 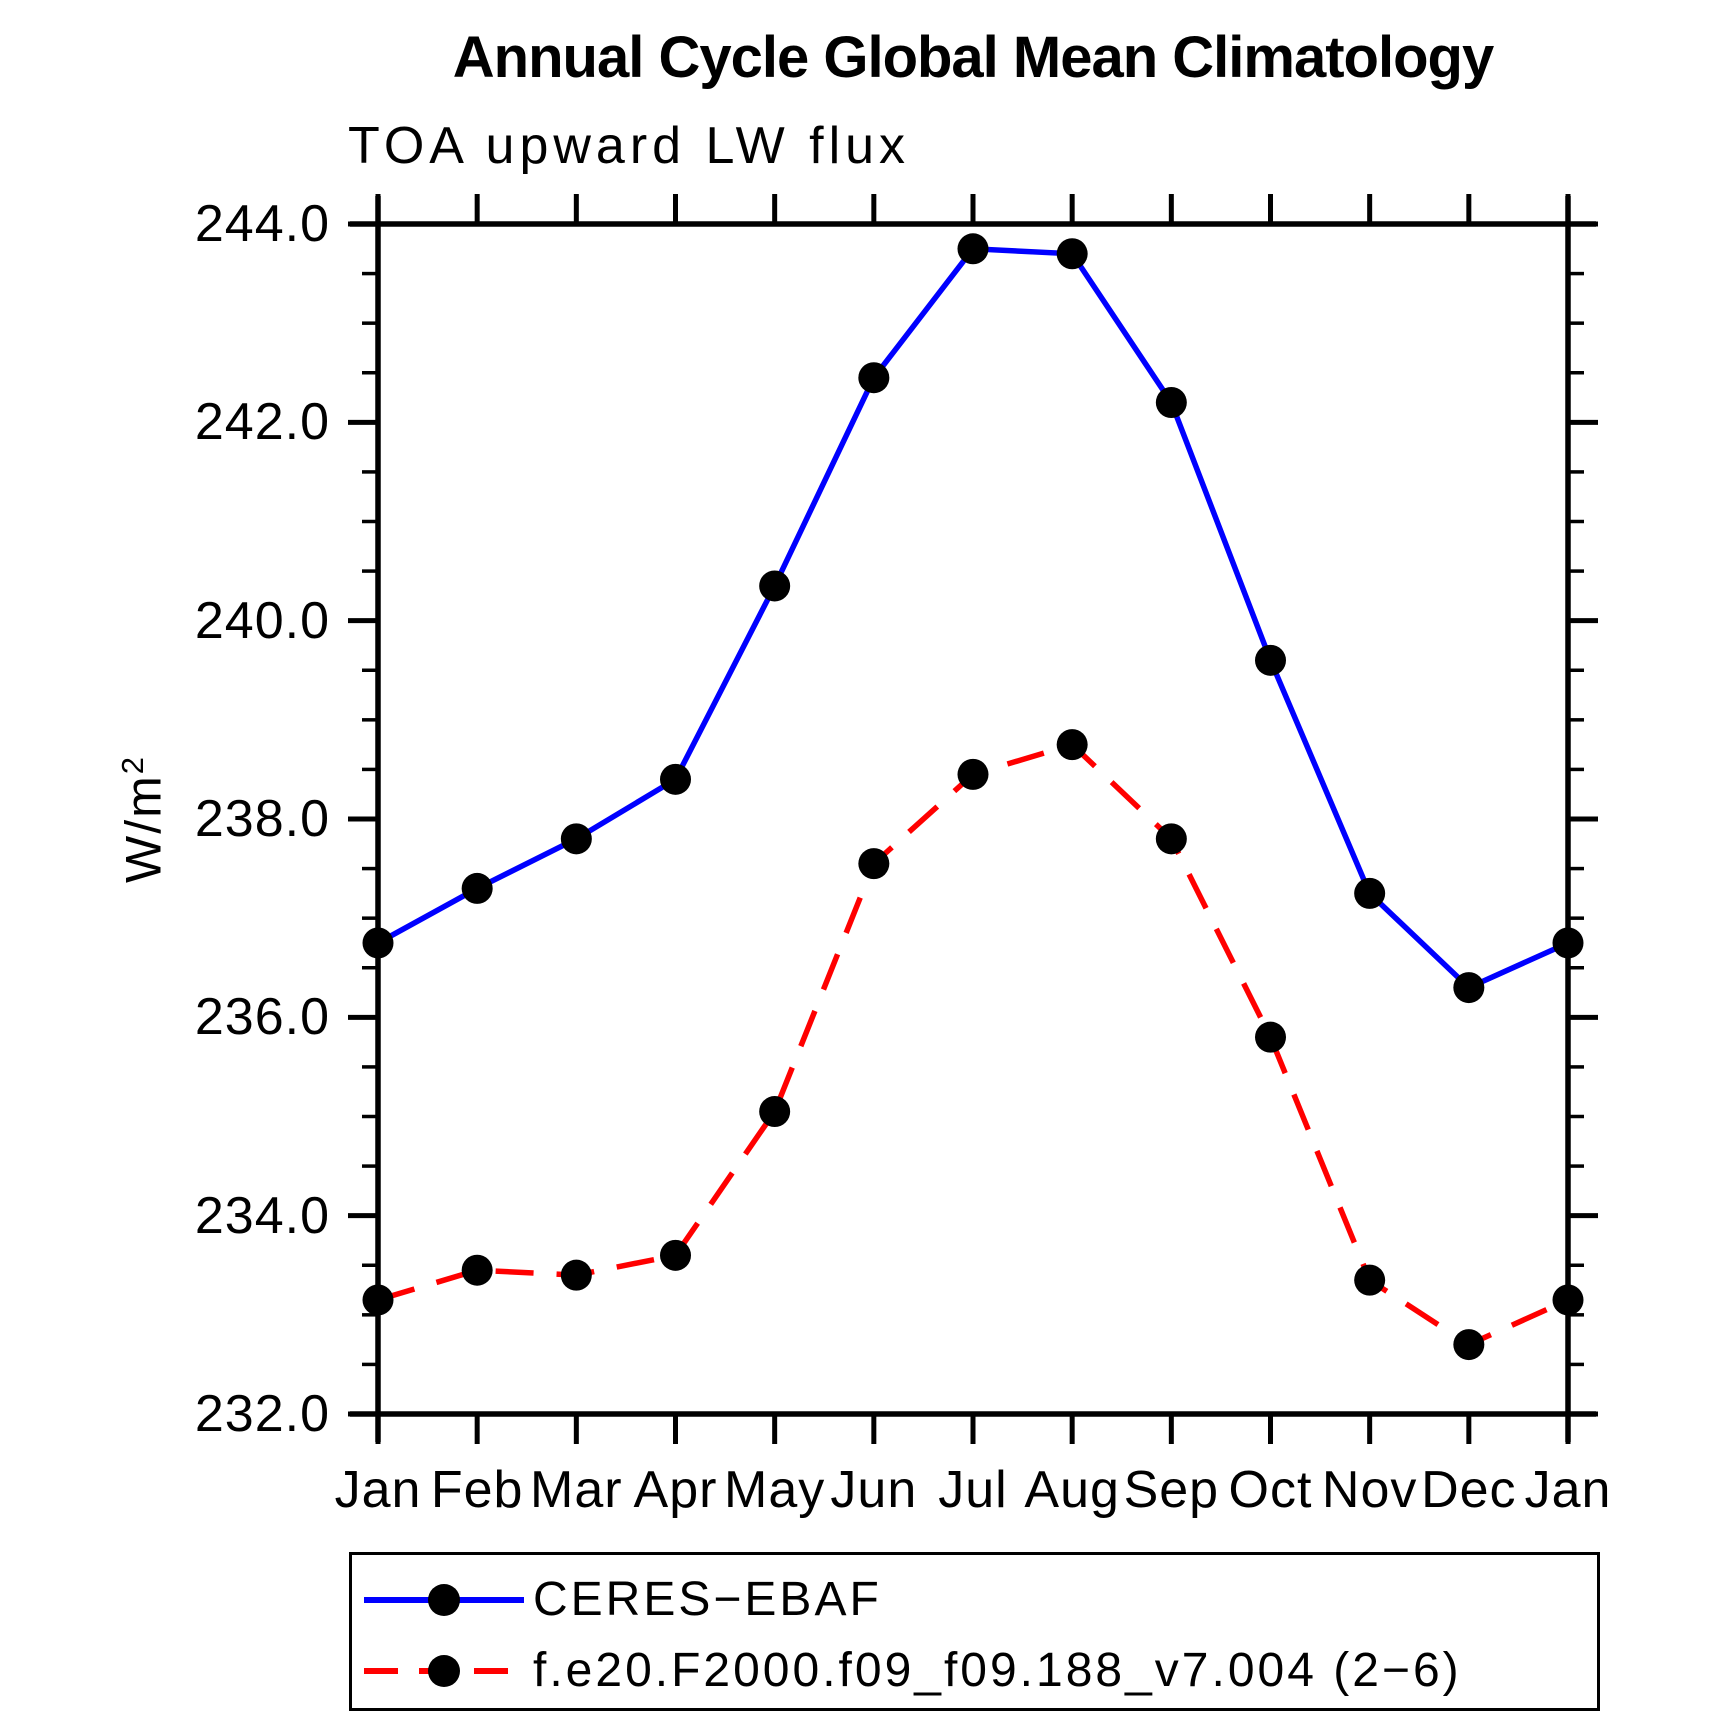 What do you see at coordinates (973, 1490) in the screenshot?
I see `x-tick-label: Jul` at bounding box center [973, 1490].